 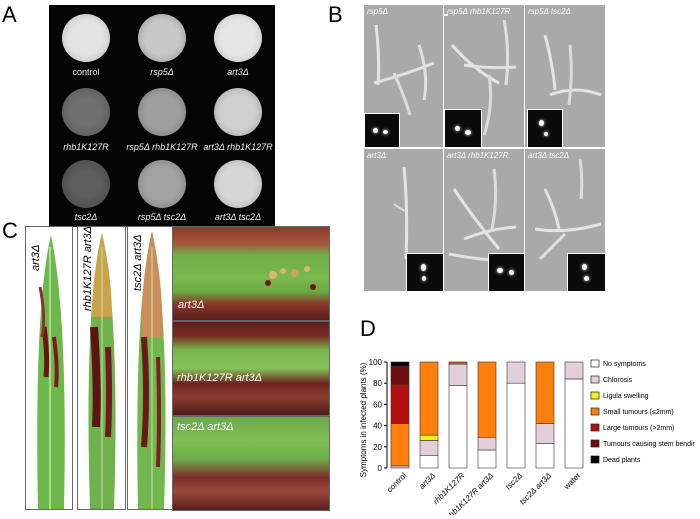 I want to click on micrograph-rsp5: rsp5Δ, so click(x=403, y=76).